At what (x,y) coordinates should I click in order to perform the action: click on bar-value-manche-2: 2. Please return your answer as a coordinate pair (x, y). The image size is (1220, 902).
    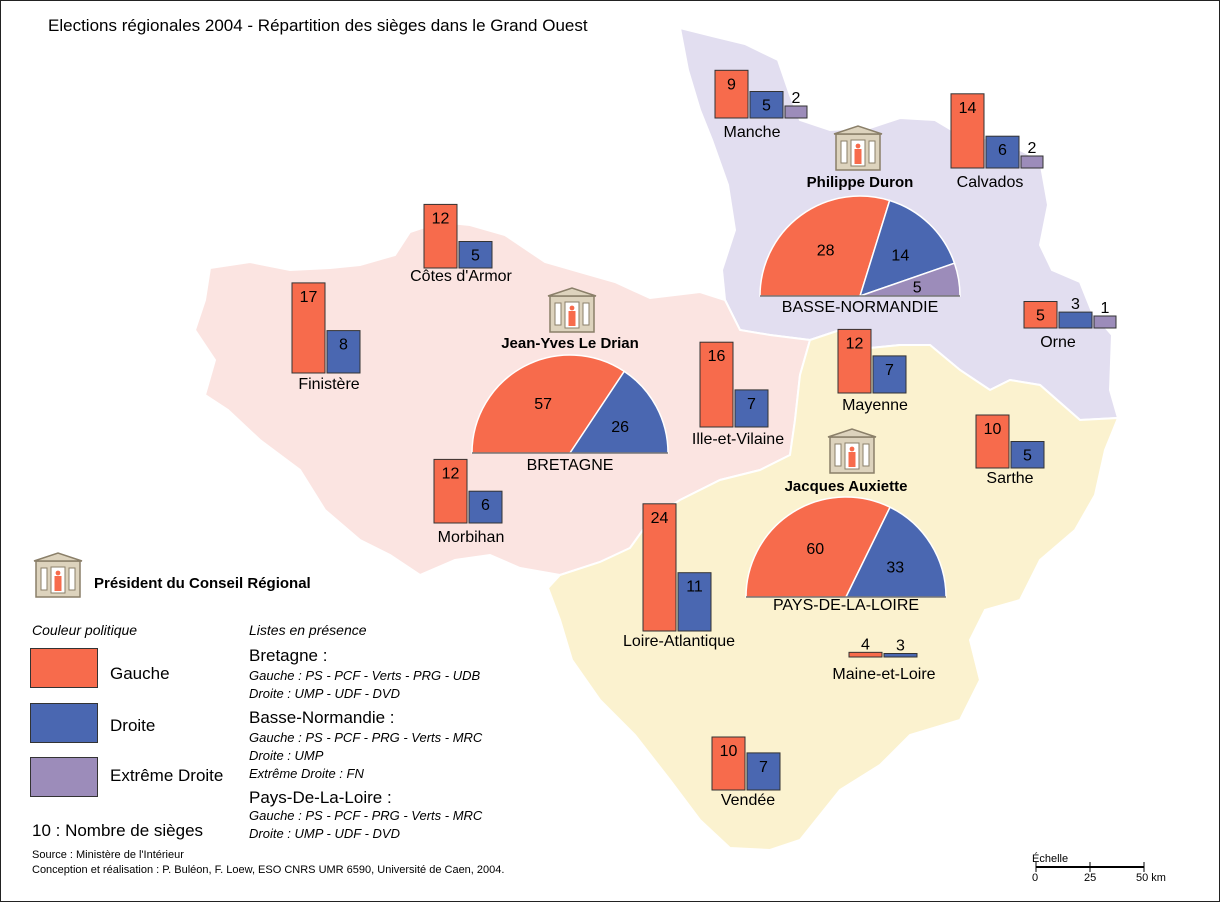
    Looking at the image, I should click on (796, 98).